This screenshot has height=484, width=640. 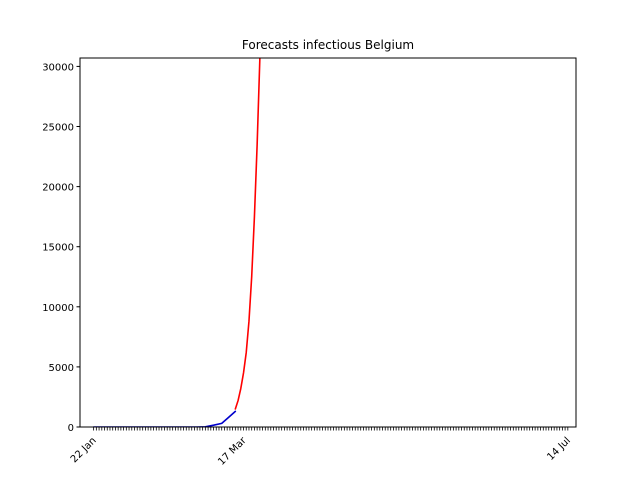 What do you see at coordinates (61, 368) in the screenshot?
I see `y-tick-label: 5000` at bounding box center [61, 368].